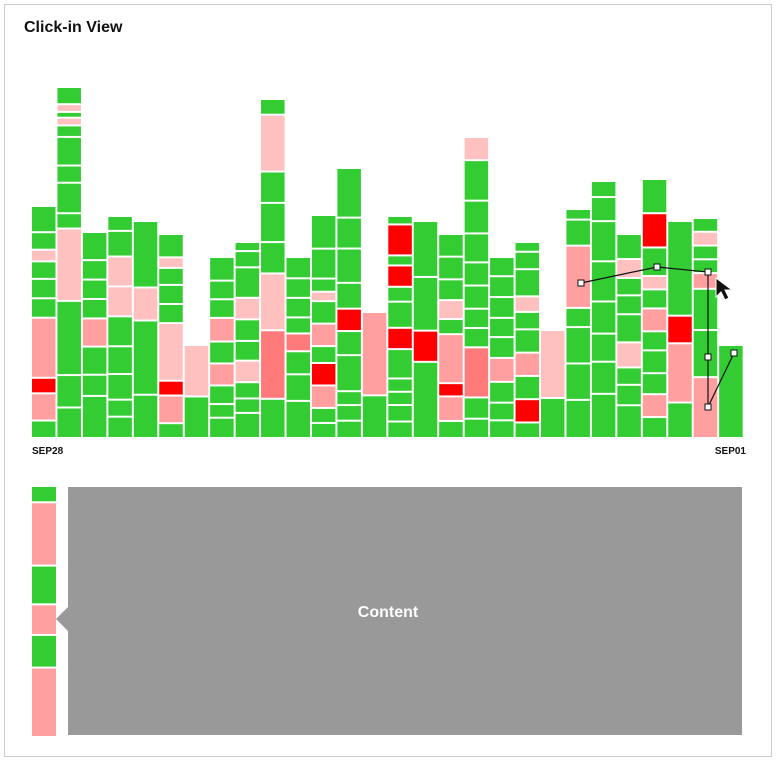  What do you see at coordinates (731, 451) in the screenshot?
I see `end-date-label: SEP01` at bounding box center [731, 451].